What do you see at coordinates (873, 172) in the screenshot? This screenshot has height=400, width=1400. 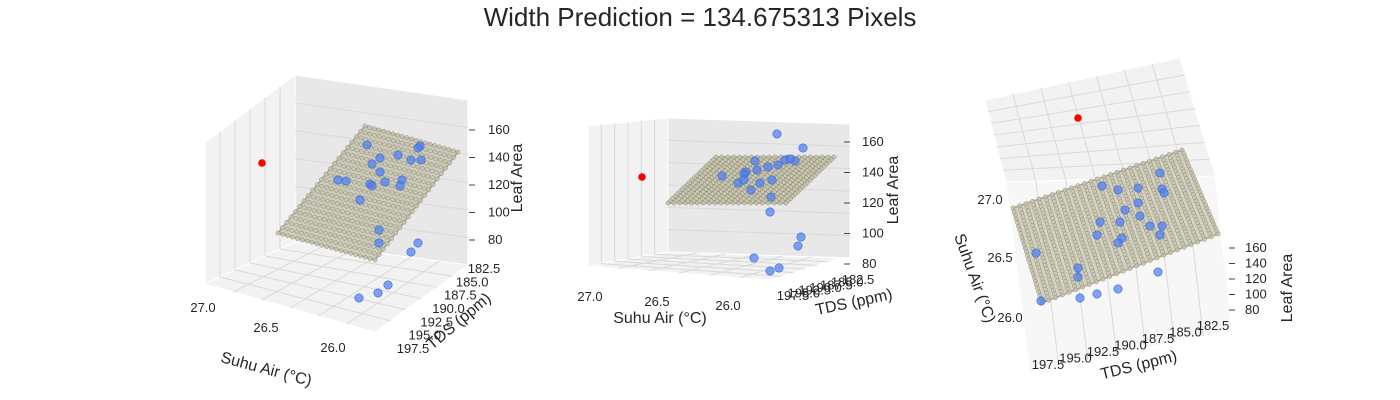 I see `z-tick-label: 140` at bounding box center [873, 172].